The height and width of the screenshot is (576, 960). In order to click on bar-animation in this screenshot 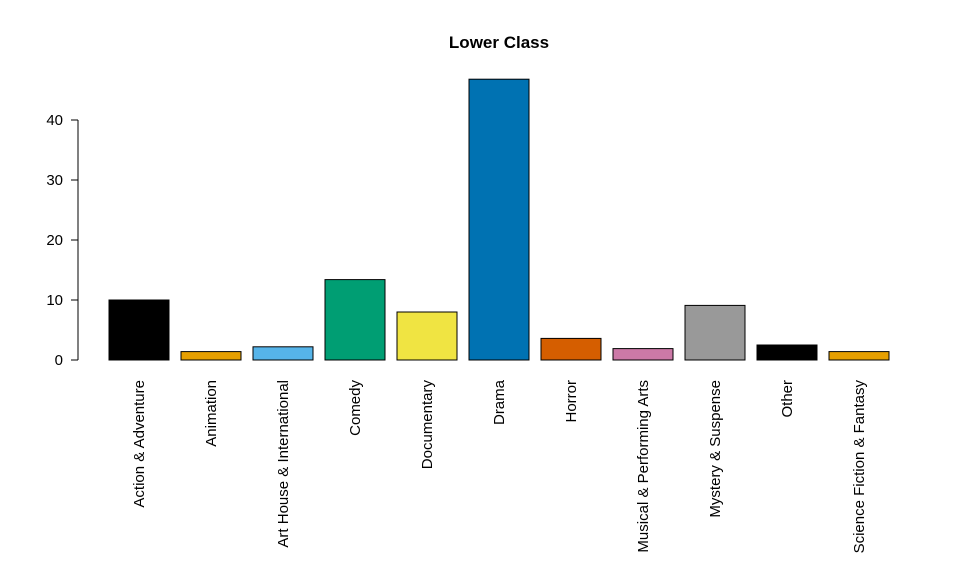, I will do `click(211, 356)`.